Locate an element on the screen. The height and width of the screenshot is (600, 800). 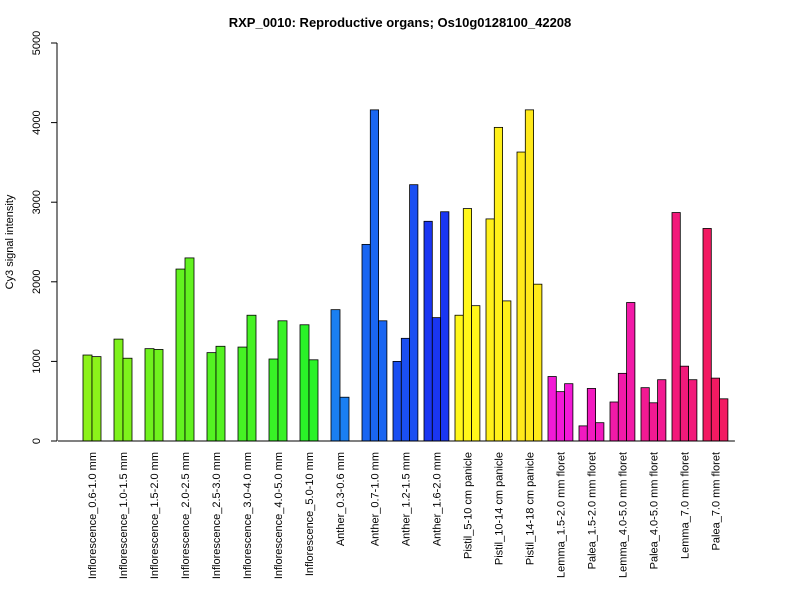
y-tick-label: 1000 is located at coordinates (37, 361).